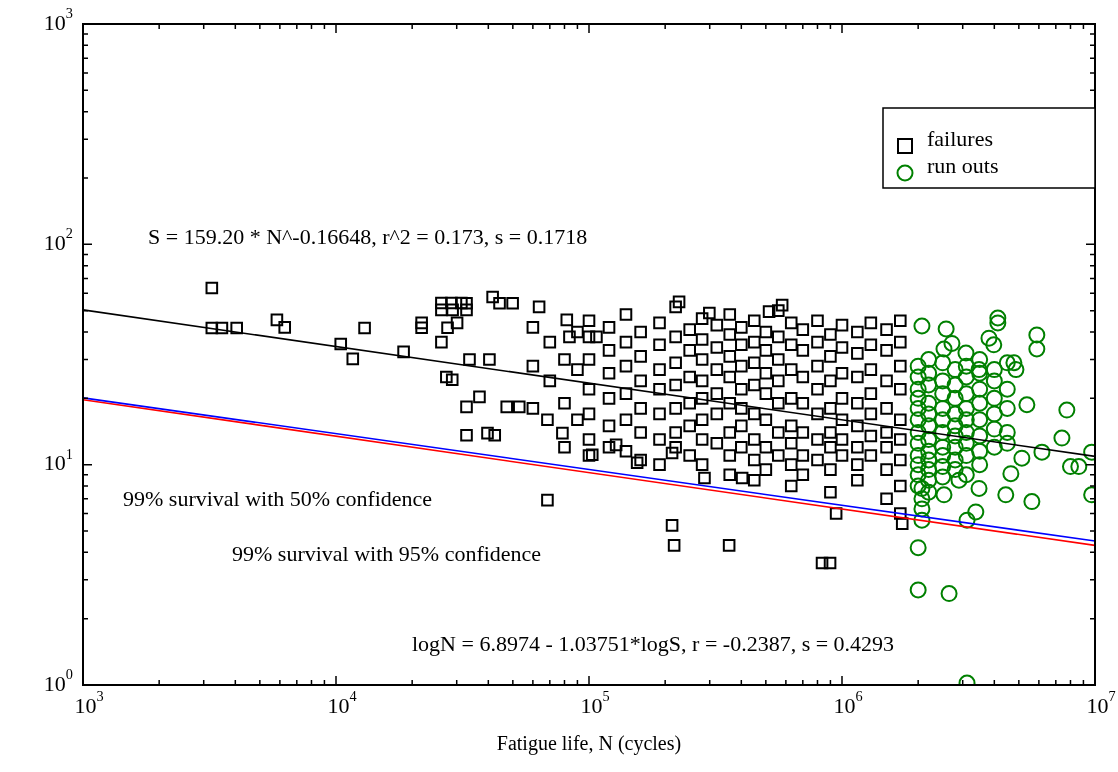 Image resolution: width=1118 pixels, height=772 pixels. I want to click on legend-label: run outs, so click(963, 165).